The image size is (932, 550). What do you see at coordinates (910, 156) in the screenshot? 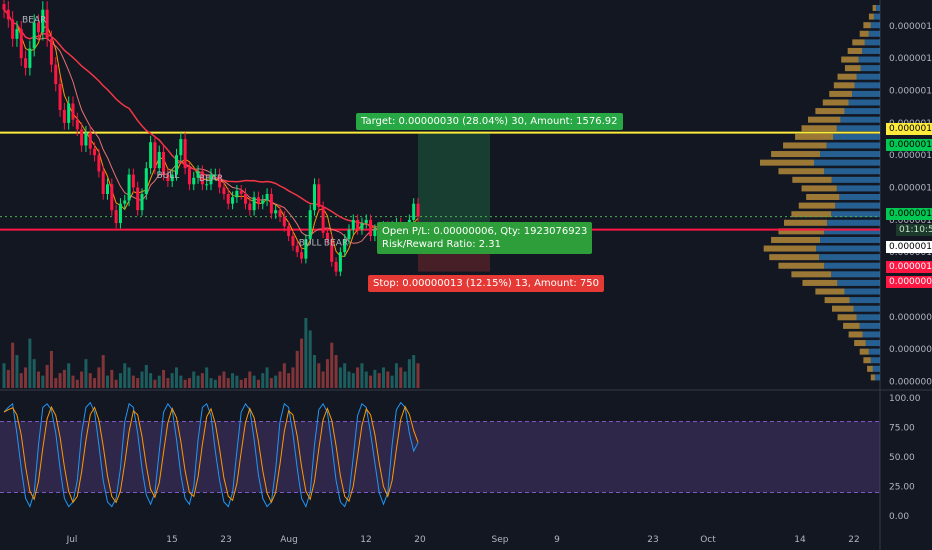
I see `price-tick-label: 0.00000130` at bounding box center [910, 156].